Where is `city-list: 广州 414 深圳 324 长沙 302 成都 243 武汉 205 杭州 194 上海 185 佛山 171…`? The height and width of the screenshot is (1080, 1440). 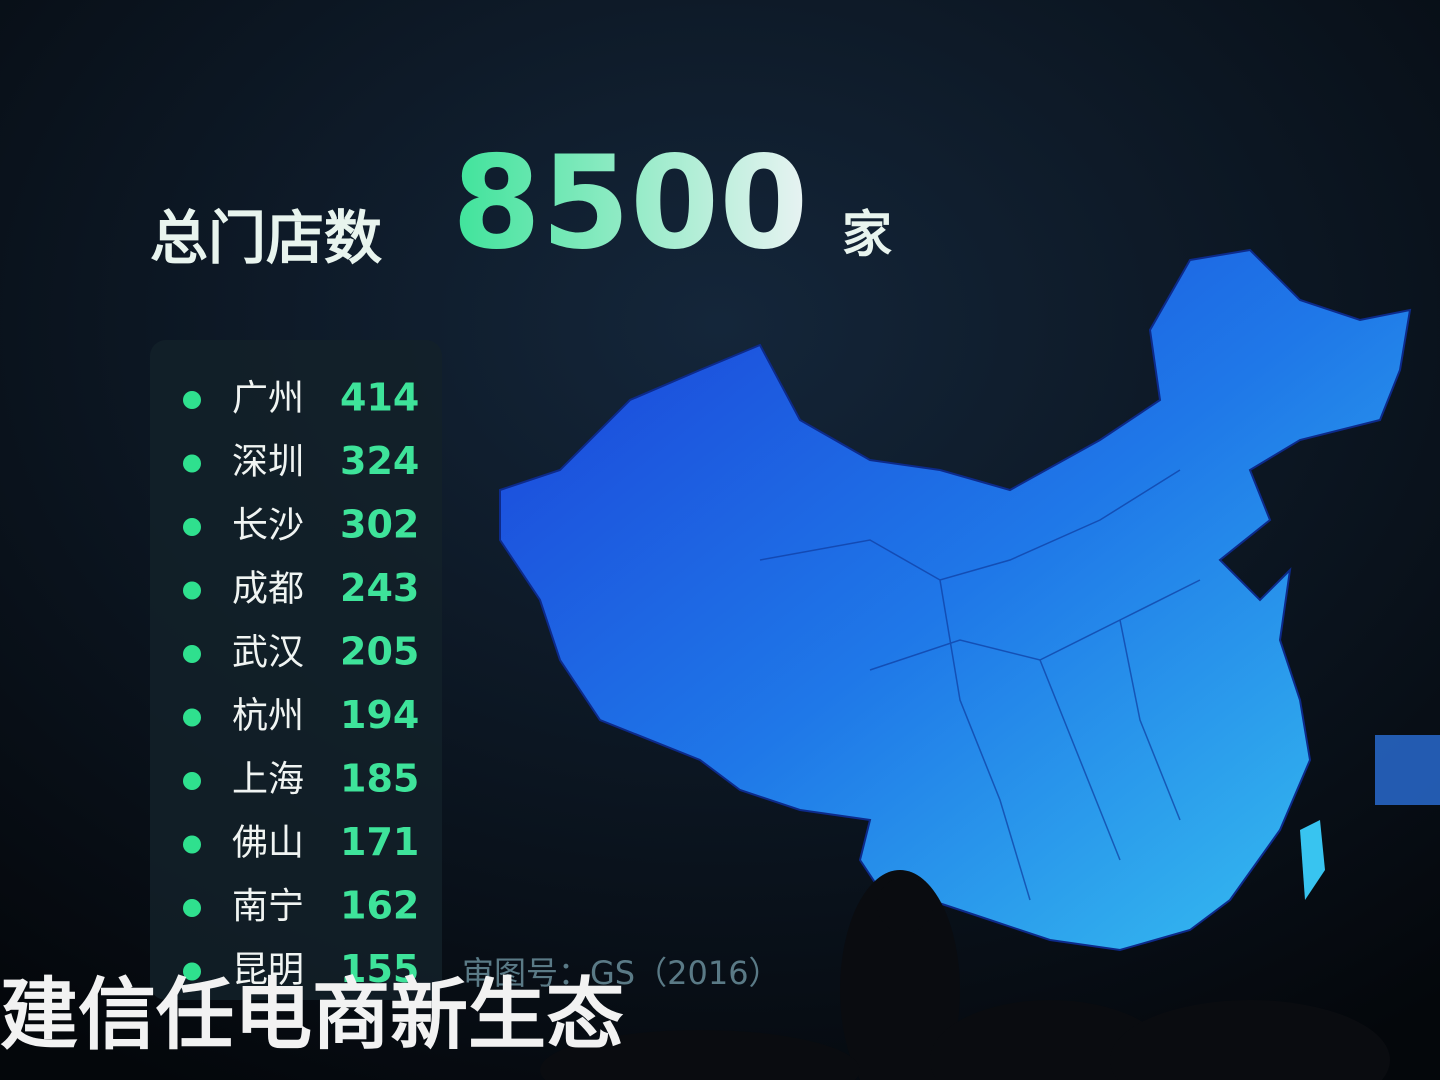 city-list: 广州 414 深圳 324 长沙 302 成都 243 武汉 205 杭州 194 上海 185 佛山 171… is located at coordinates (301, 683).